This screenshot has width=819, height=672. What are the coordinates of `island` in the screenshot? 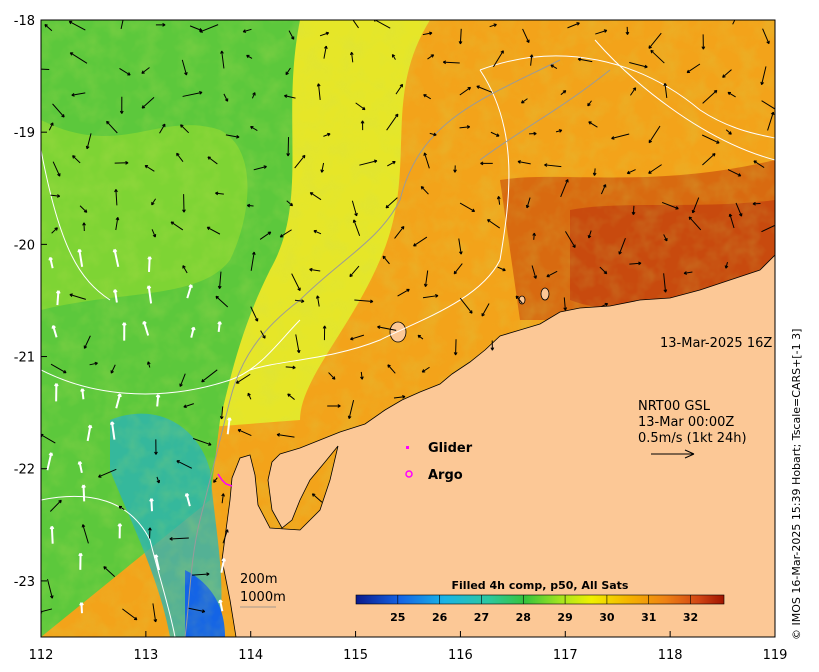 It's located at (545, 294).